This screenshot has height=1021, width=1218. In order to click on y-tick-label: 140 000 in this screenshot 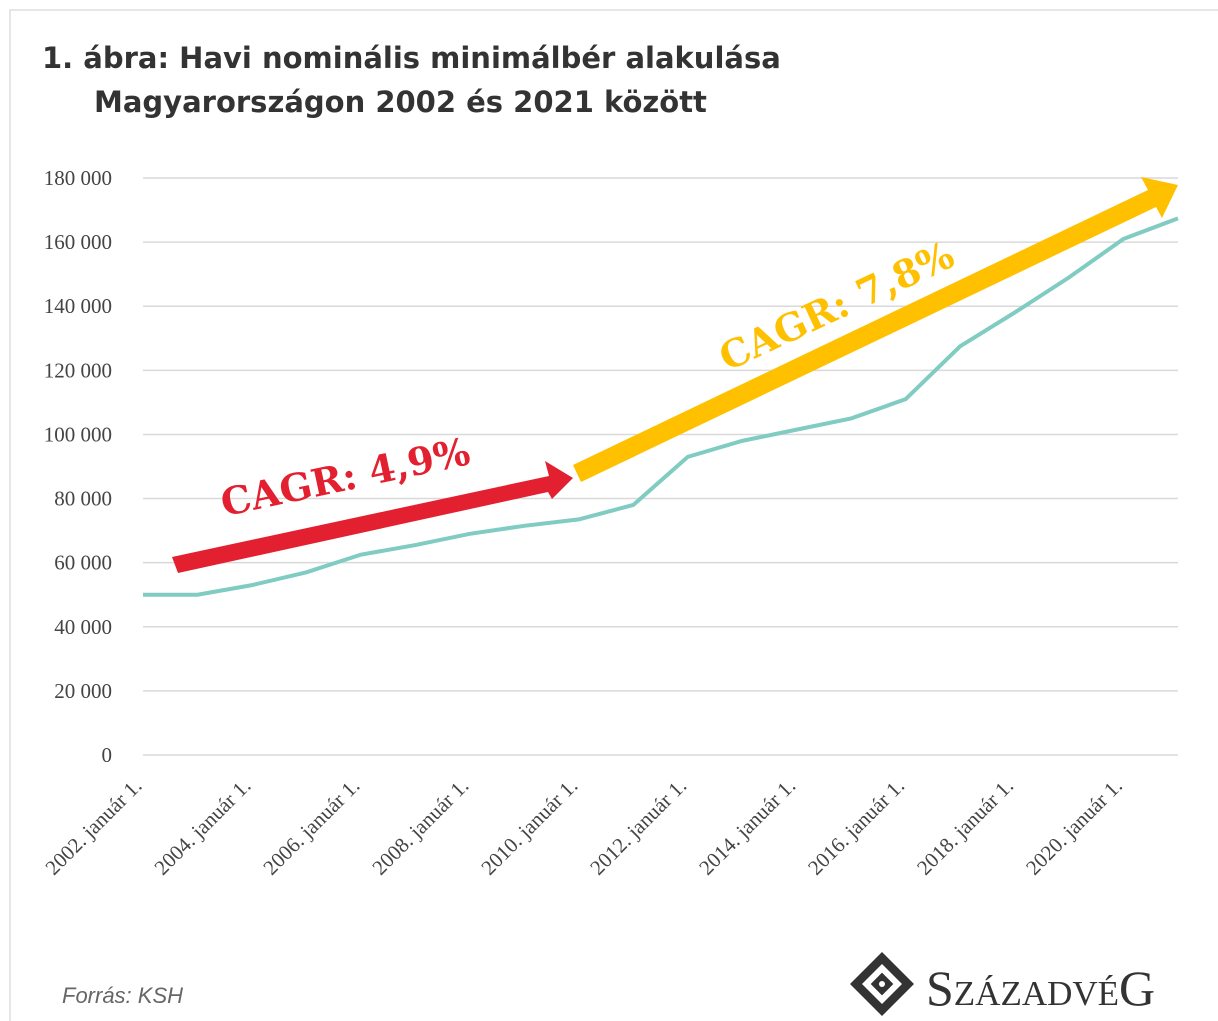, I will do `click(78, 306)`.